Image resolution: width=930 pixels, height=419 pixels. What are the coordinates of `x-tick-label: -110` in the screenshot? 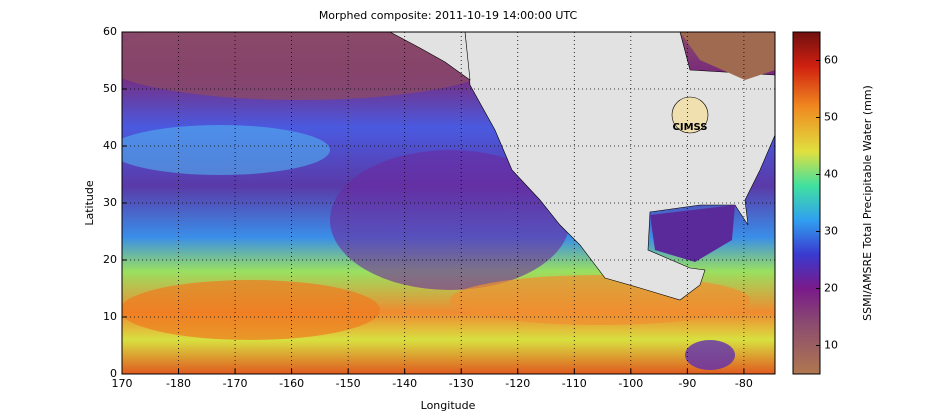 It's located at (574, 383).